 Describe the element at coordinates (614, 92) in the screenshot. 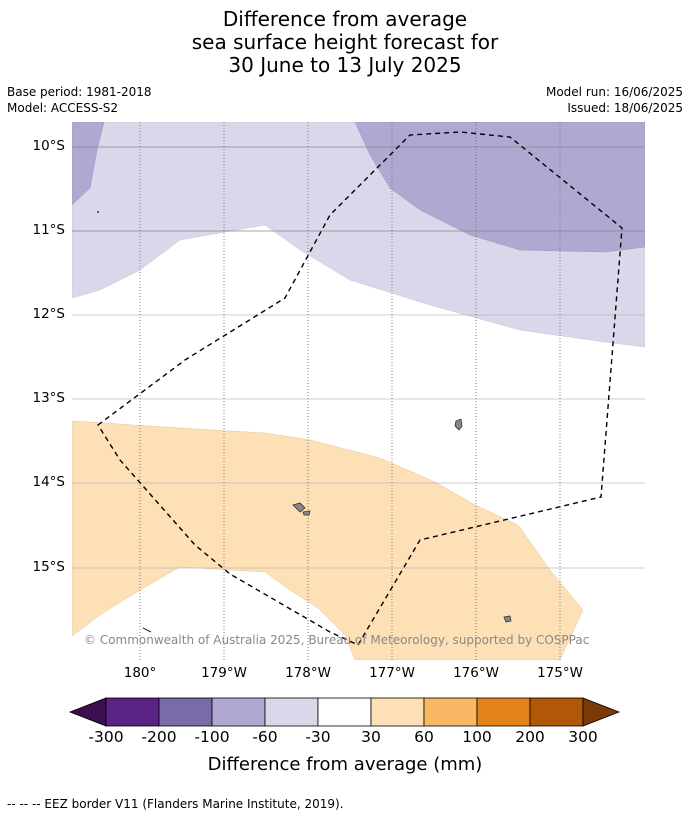

I see `model-run: Model run: 16/06/2025` at that location.